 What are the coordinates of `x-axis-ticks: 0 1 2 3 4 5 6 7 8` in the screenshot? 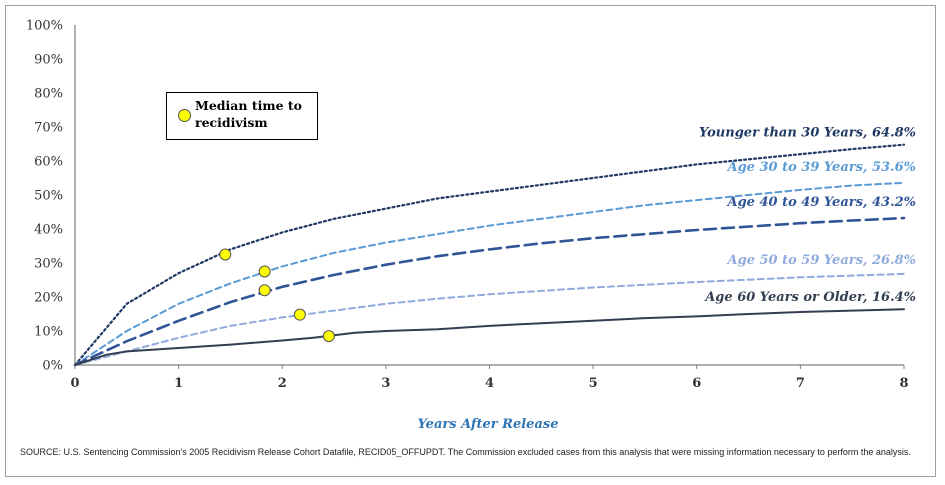 It's located at (489, 378).